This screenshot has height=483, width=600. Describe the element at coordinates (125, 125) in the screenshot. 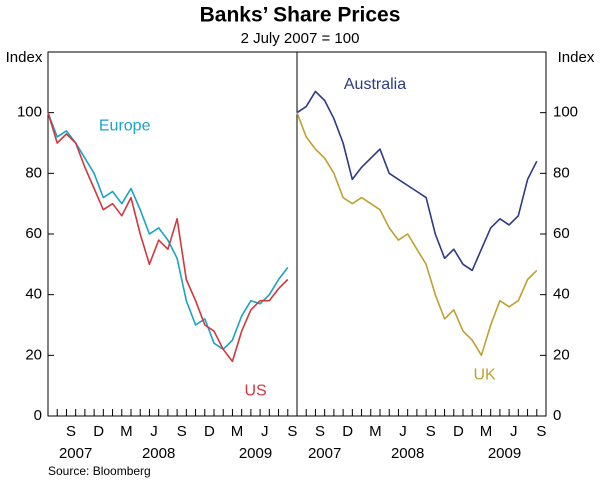

I see `series-label: Europe` at that location.